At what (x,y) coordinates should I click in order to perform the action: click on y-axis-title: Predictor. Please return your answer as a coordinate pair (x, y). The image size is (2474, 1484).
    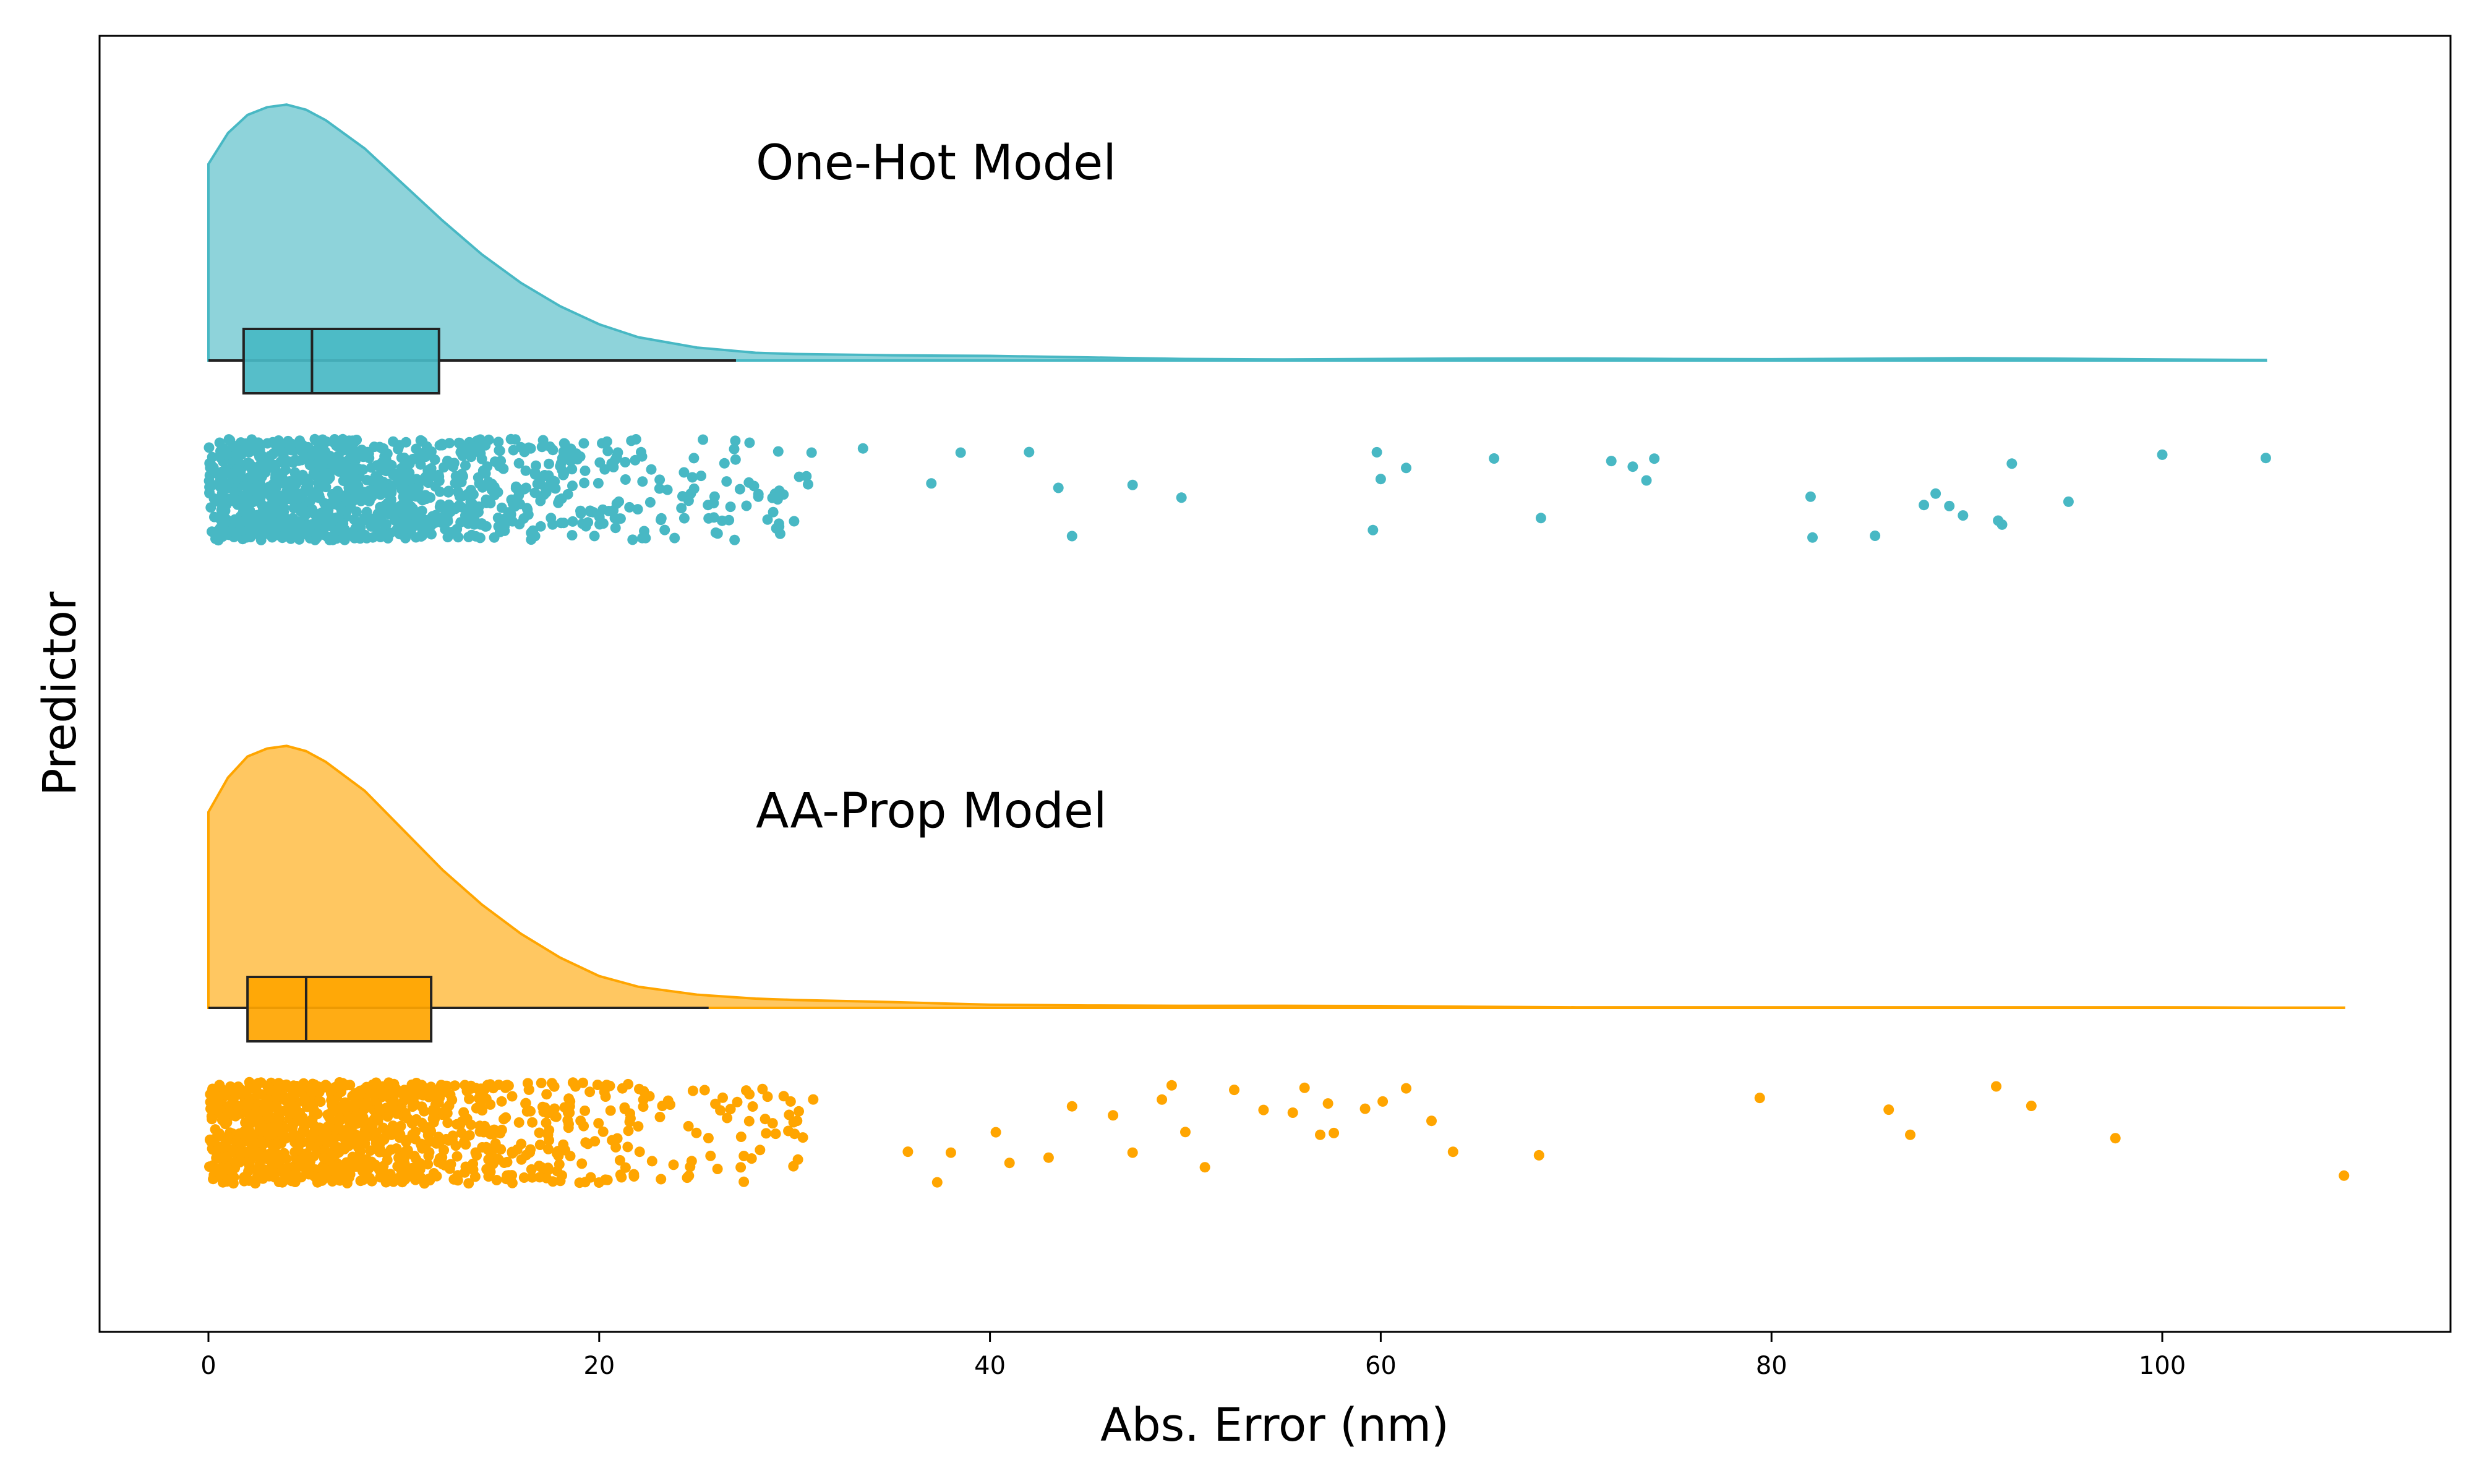
    Looking at the image, I should click on (60, 693).